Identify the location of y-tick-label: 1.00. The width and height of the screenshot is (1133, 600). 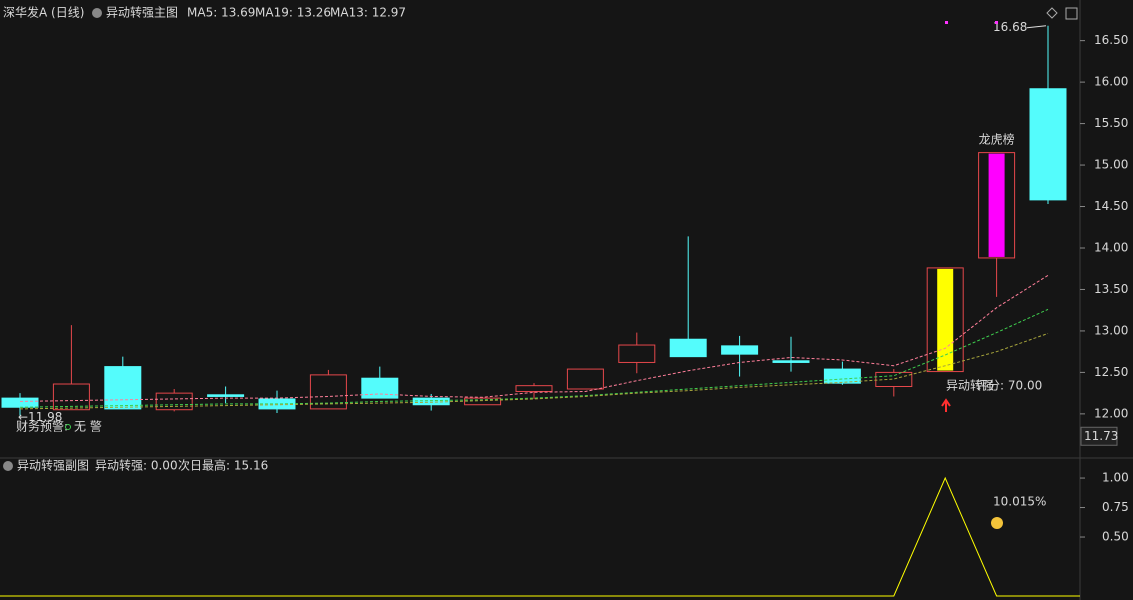
(1115, 478).